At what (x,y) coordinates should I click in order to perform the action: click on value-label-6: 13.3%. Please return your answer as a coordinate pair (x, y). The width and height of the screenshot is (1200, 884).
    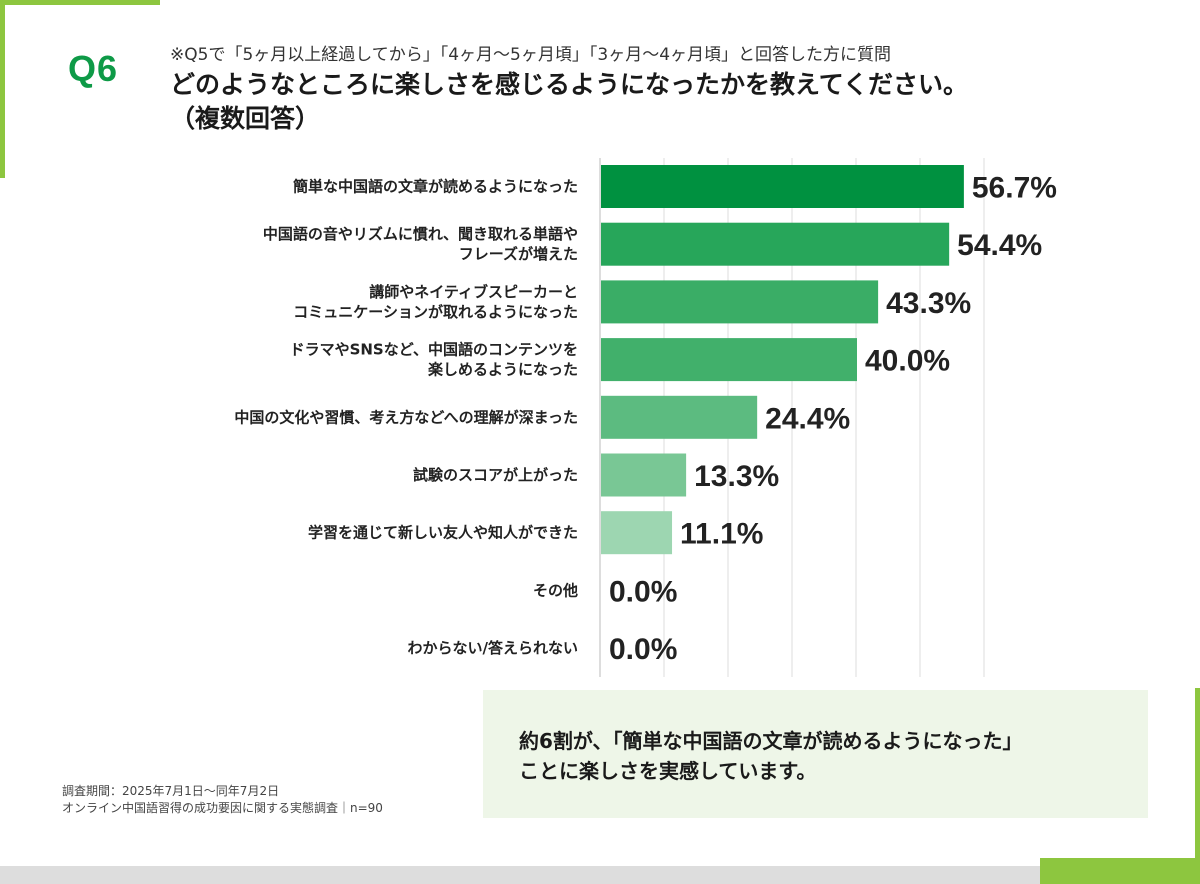
    Looking at the image, I should click on (736, 476).